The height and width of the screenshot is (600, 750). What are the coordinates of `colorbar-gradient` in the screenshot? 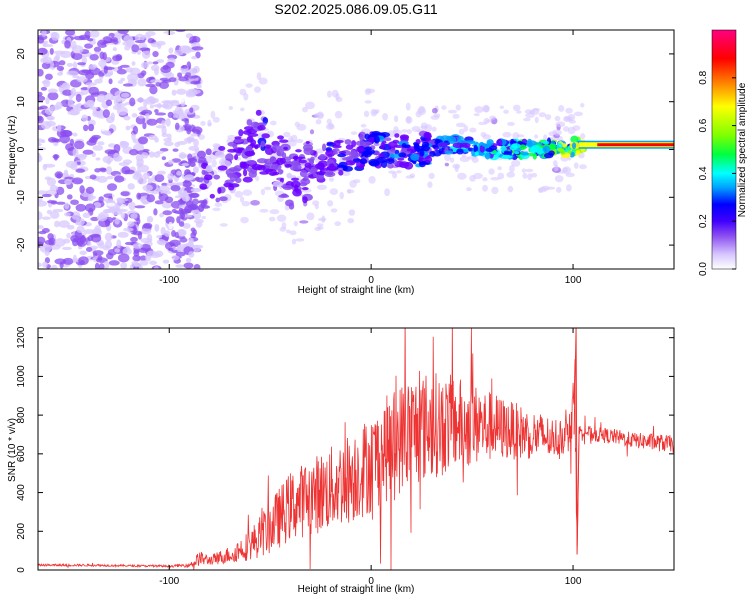 It's located at (724, 149).